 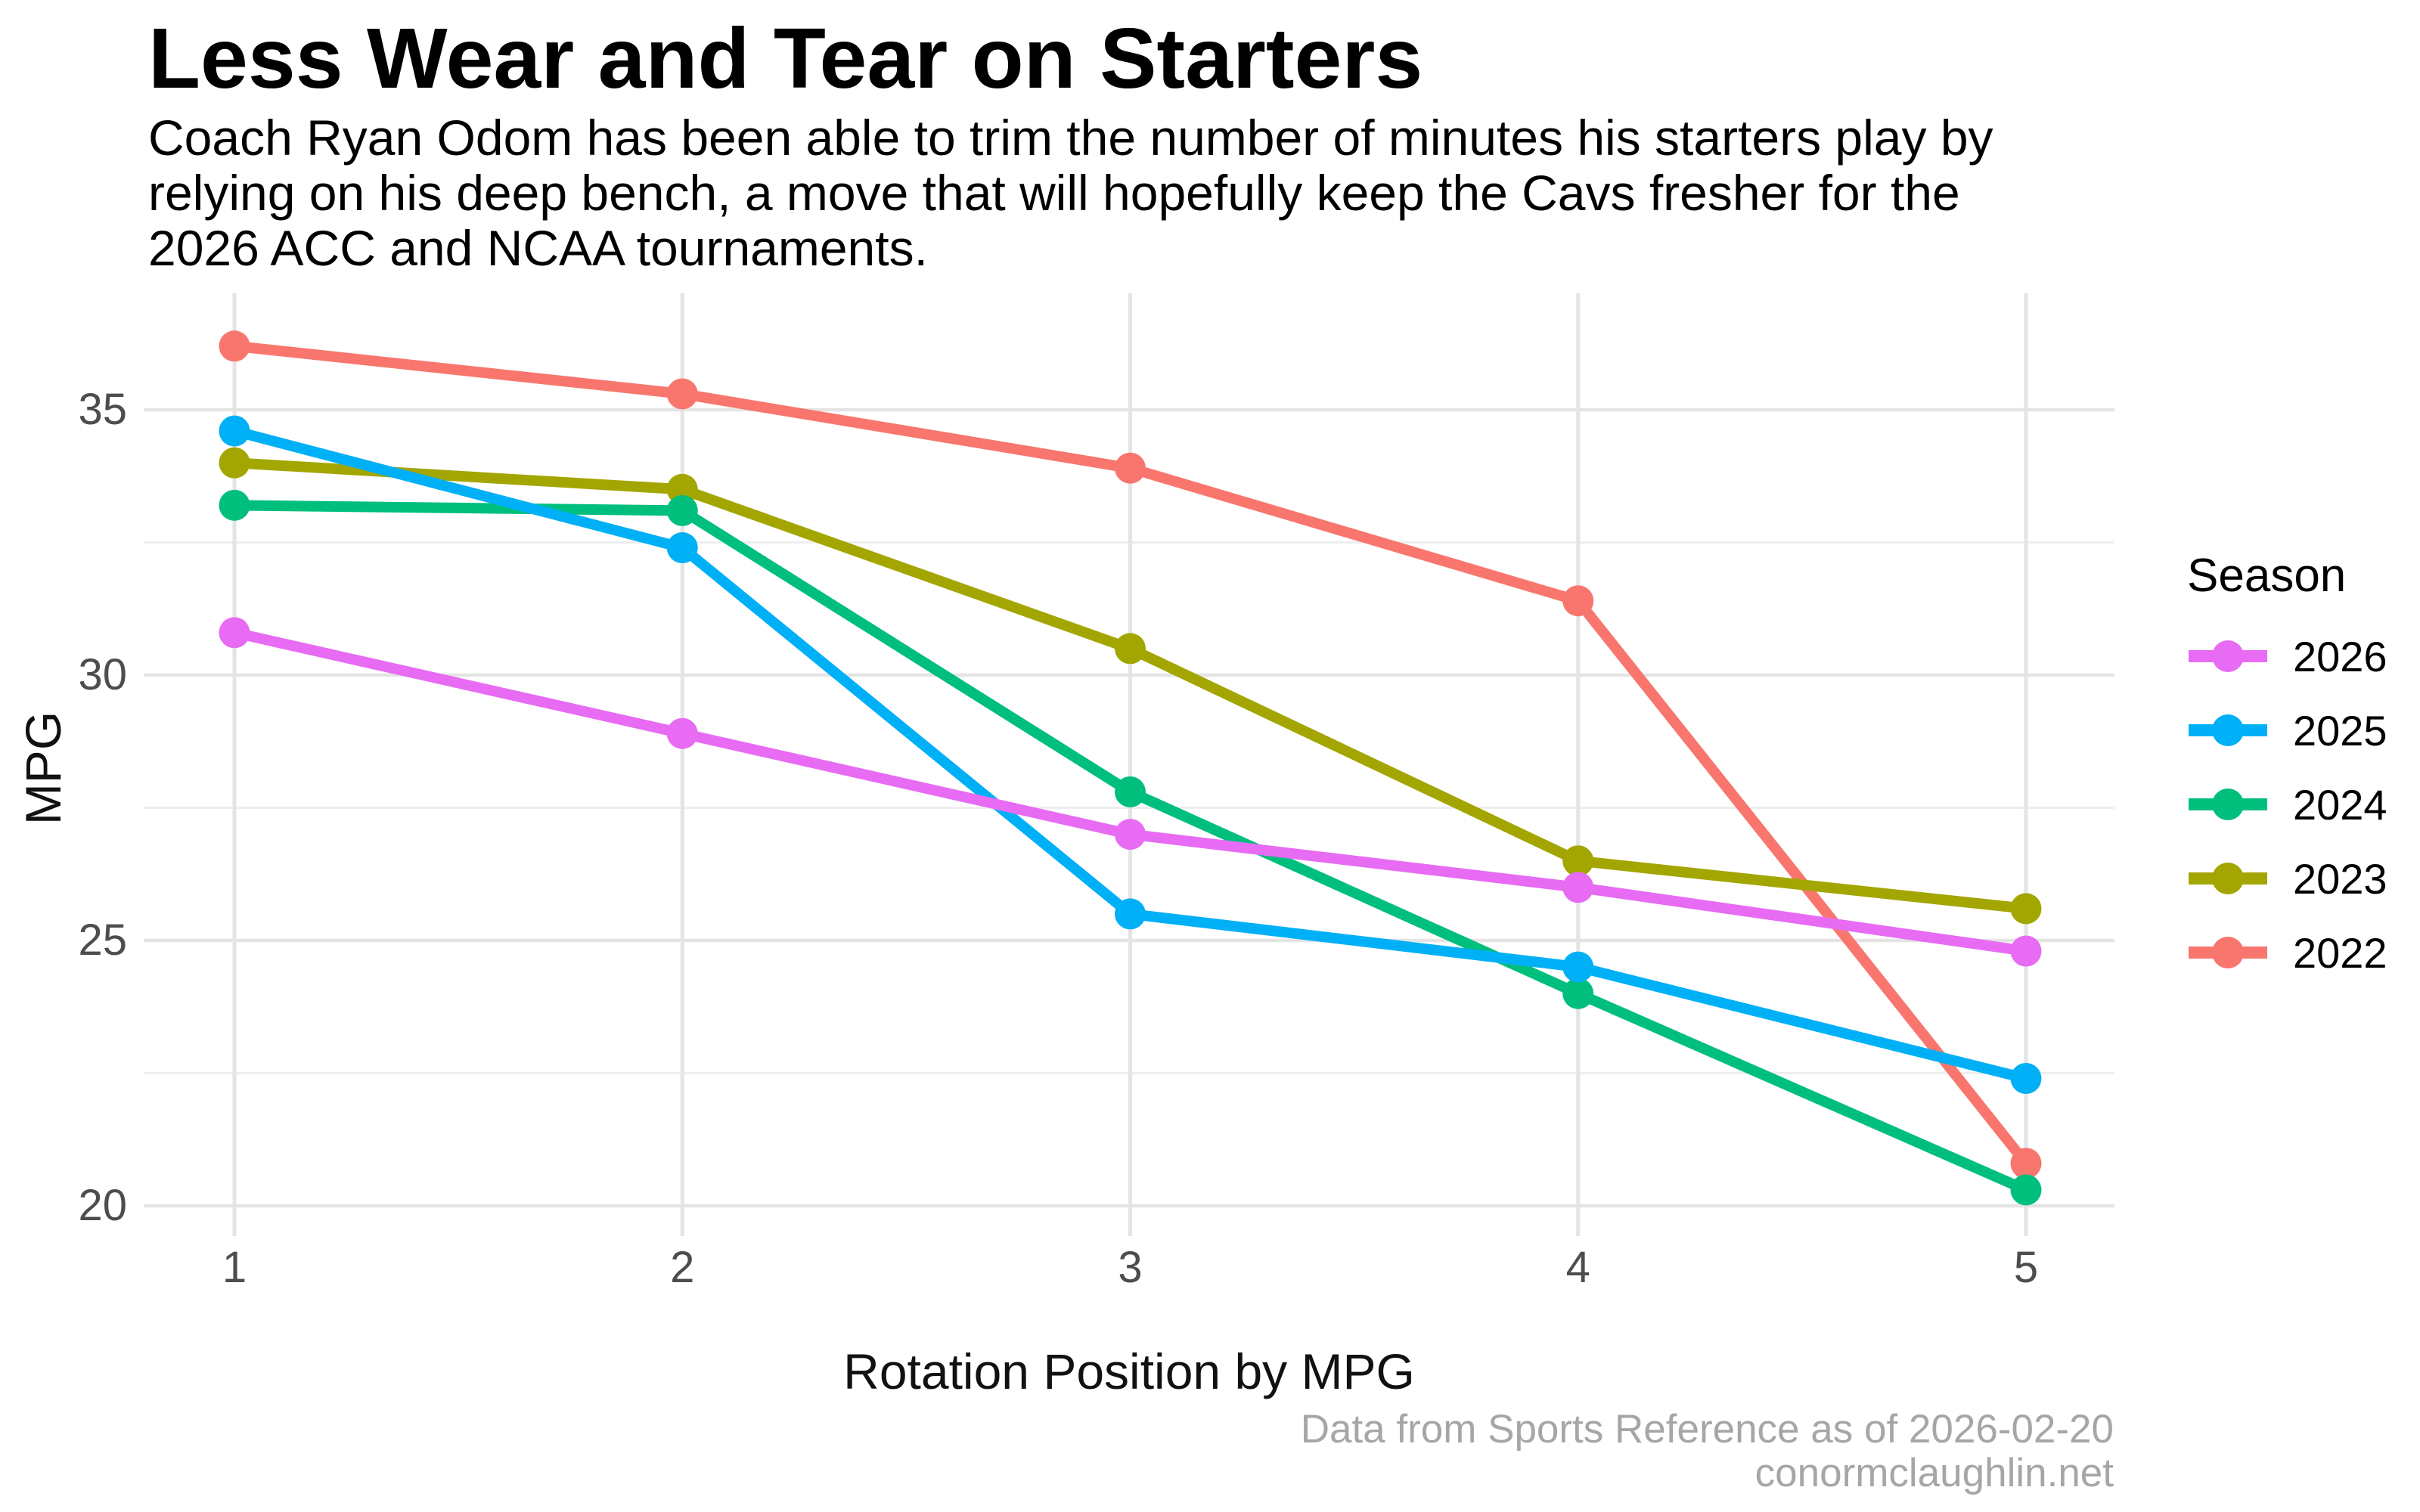 I want to click on legend-entry-2026: 2026, so click(x=2282, y=656).